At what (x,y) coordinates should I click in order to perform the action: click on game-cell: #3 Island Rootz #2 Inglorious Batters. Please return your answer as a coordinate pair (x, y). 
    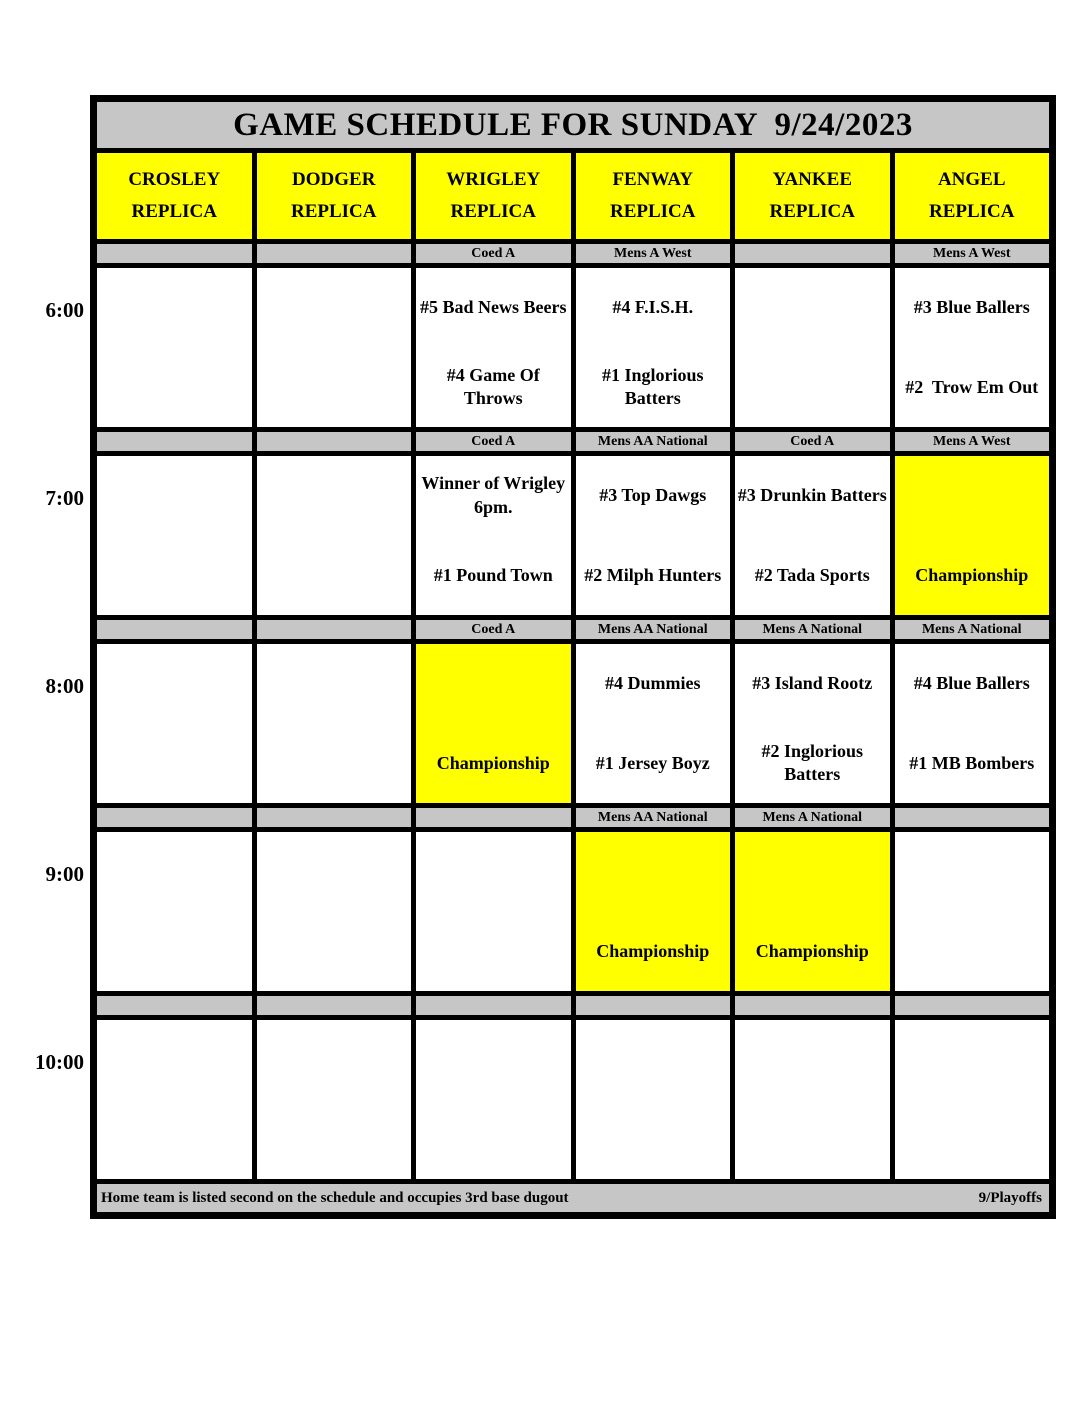
    Looking at the image, I should click on (812, 723).